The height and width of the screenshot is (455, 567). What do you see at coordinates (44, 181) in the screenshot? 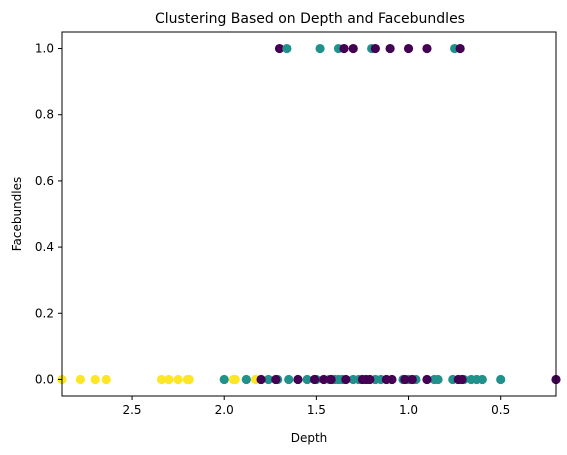
I see `y-tick-label: 0.6` at bounding box center [44, 181].